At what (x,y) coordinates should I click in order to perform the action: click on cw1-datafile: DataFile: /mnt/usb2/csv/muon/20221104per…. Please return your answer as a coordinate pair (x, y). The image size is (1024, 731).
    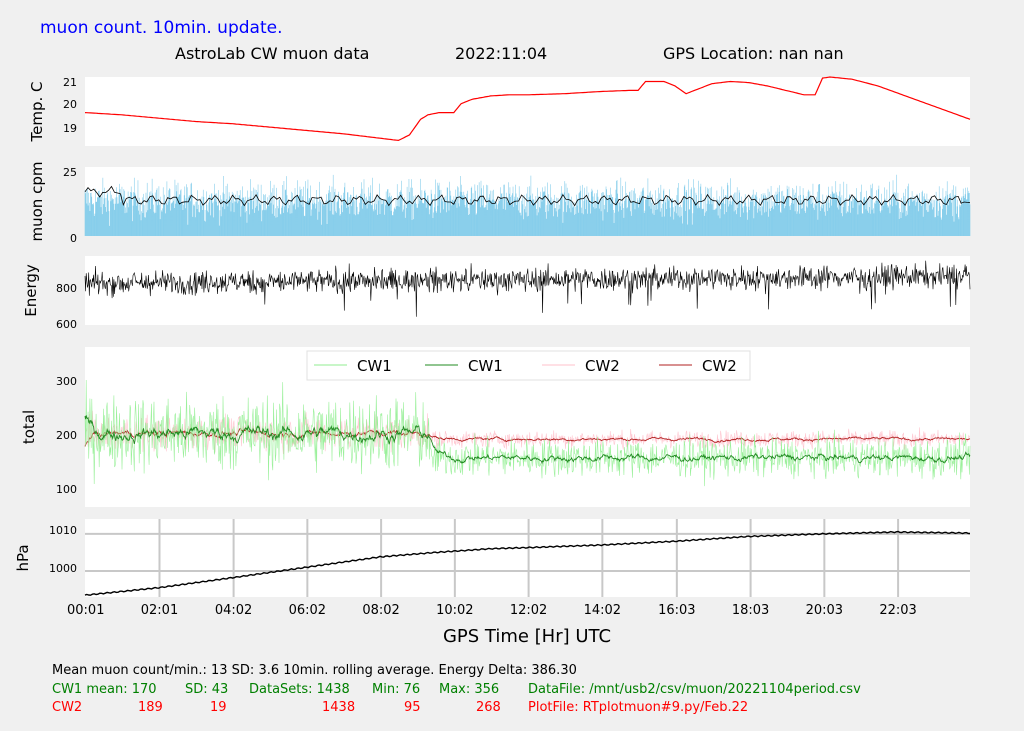
    Looking at the image, I should click on (694, 689).